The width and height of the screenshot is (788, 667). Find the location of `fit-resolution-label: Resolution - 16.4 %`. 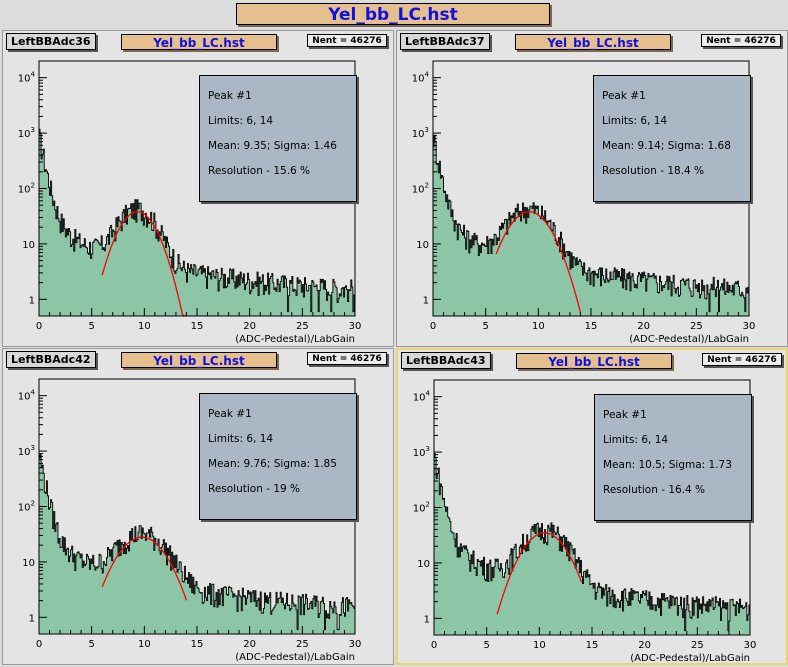

fit-resolution-label: Resolution - 16.4 % is located at coordinates (654, 490).